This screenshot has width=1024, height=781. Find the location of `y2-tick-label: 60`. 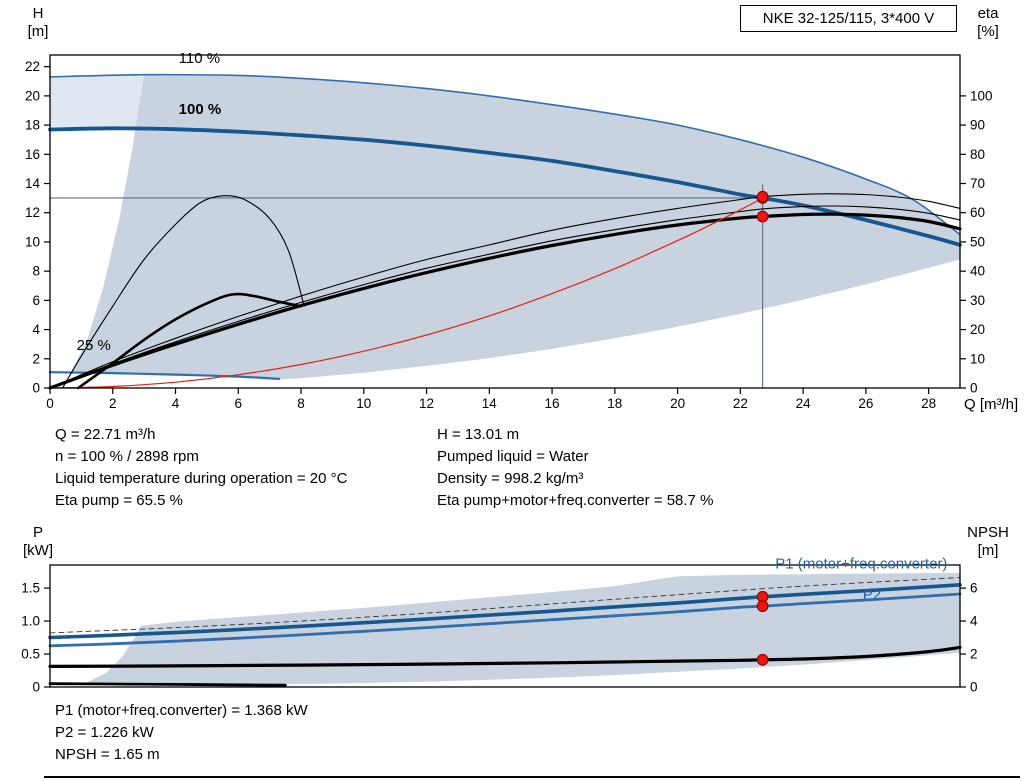

y2-tick-label: 60 is located at coordinates (977, 212).